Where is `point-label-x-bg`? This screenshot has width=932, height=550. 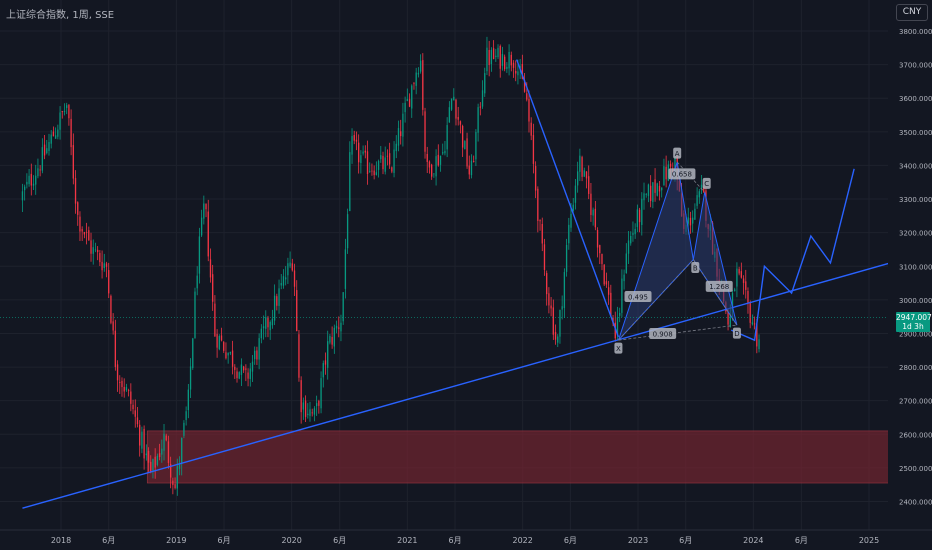
point-label-x-bg is located at coordinates (618, 348).